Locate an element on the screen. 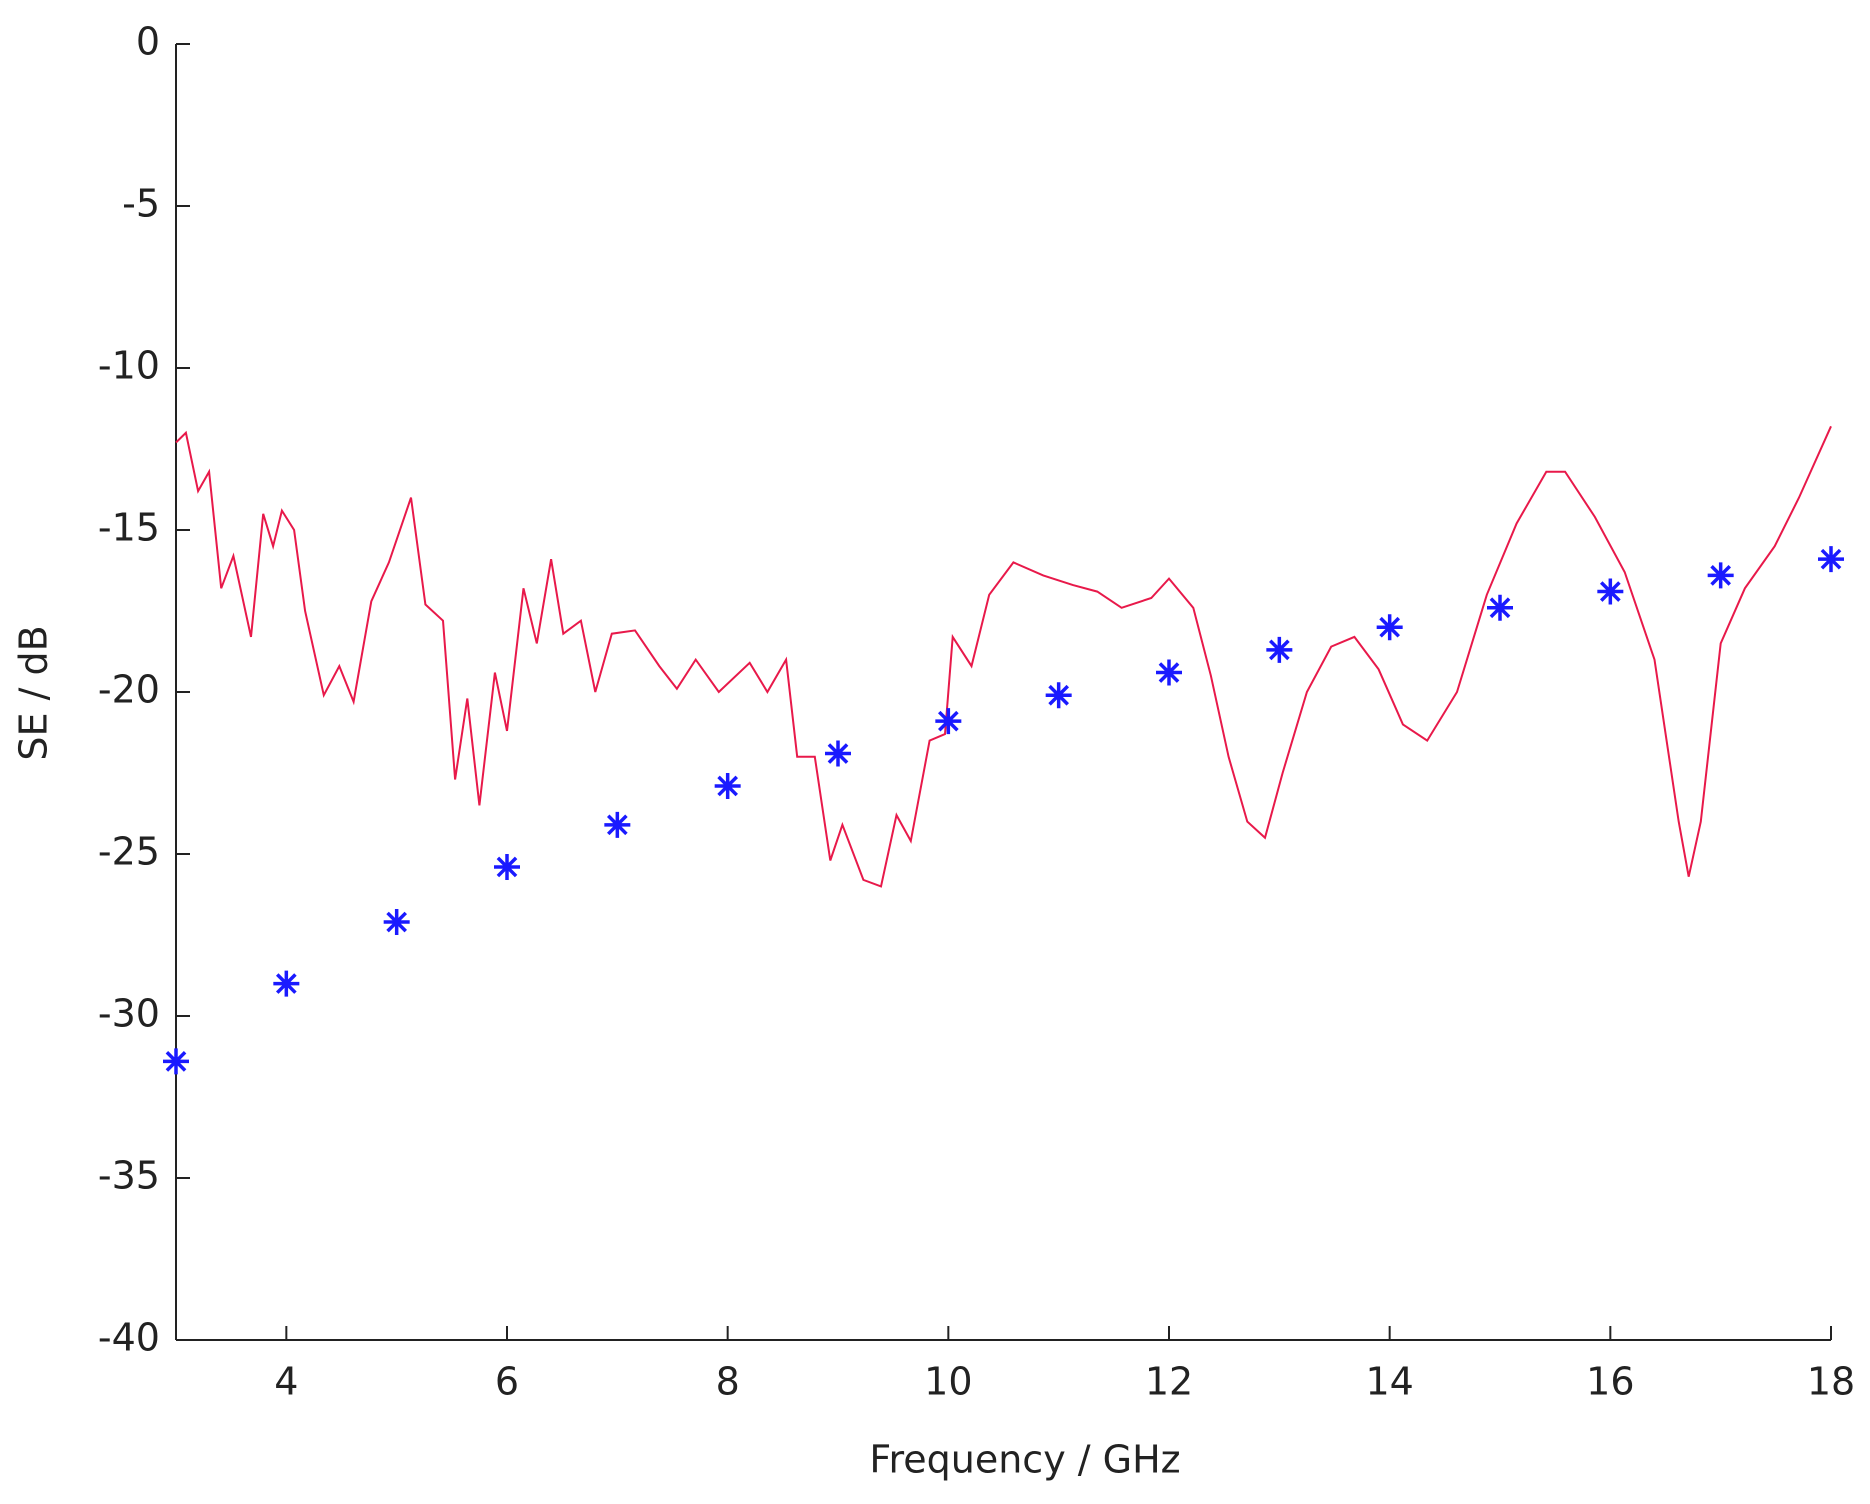 The width and height of the screenshot is (1870, 1504). y-tick-label: -5 is located at coordinates (141, 204).